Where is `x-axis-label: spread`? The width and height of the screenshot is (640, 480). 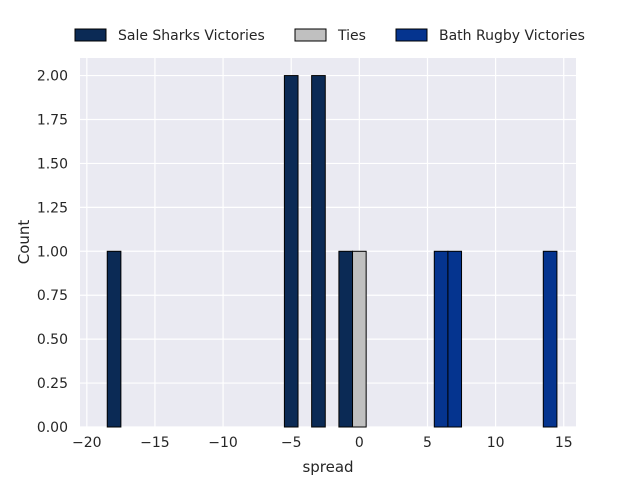 x-axis-label: spread is located at coordinates (327, 467).